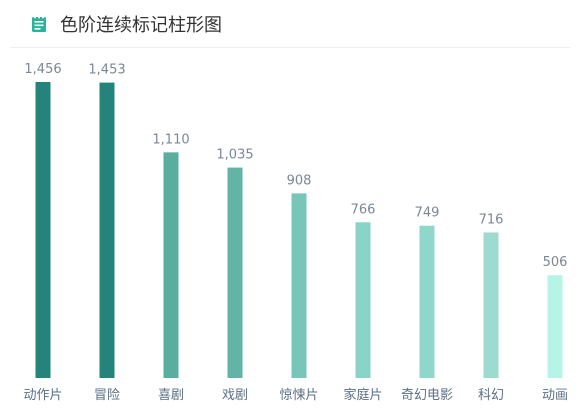 The image size is (580, 411). What do you see at coordinates (171, 395) in the screenshot?
I see `x-tick-label-3: 喜剧` at bounding box center [171, 395].